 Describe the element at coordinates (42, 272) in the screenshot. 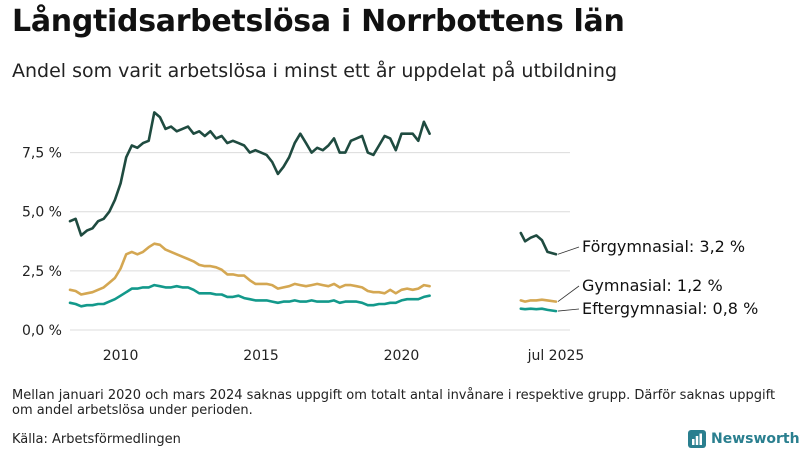

I see `y-tick-label: 2,5 %` at that location.